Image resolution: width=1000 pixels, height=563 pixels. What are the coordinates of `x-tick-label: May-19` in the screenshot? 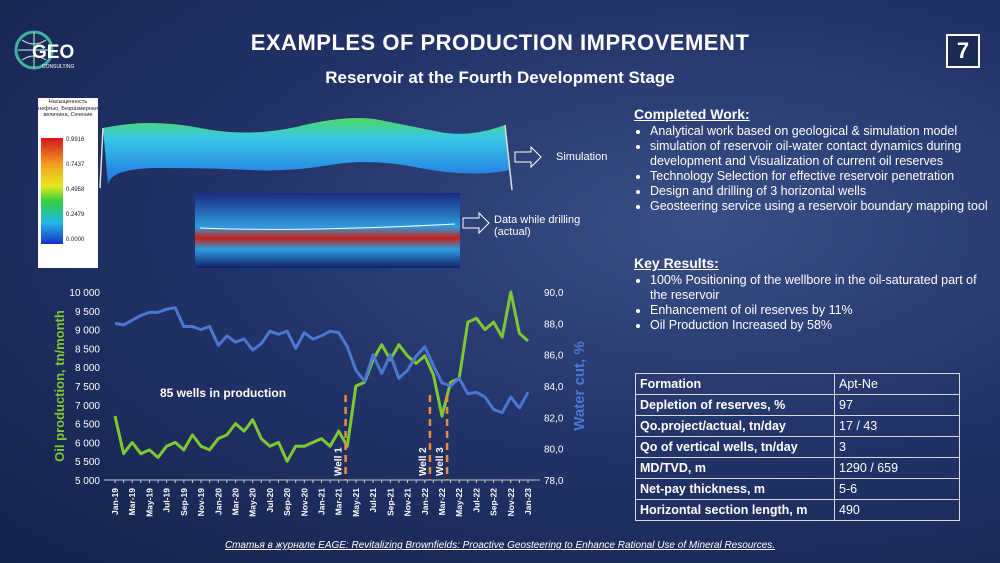 It's located at (149, 502).